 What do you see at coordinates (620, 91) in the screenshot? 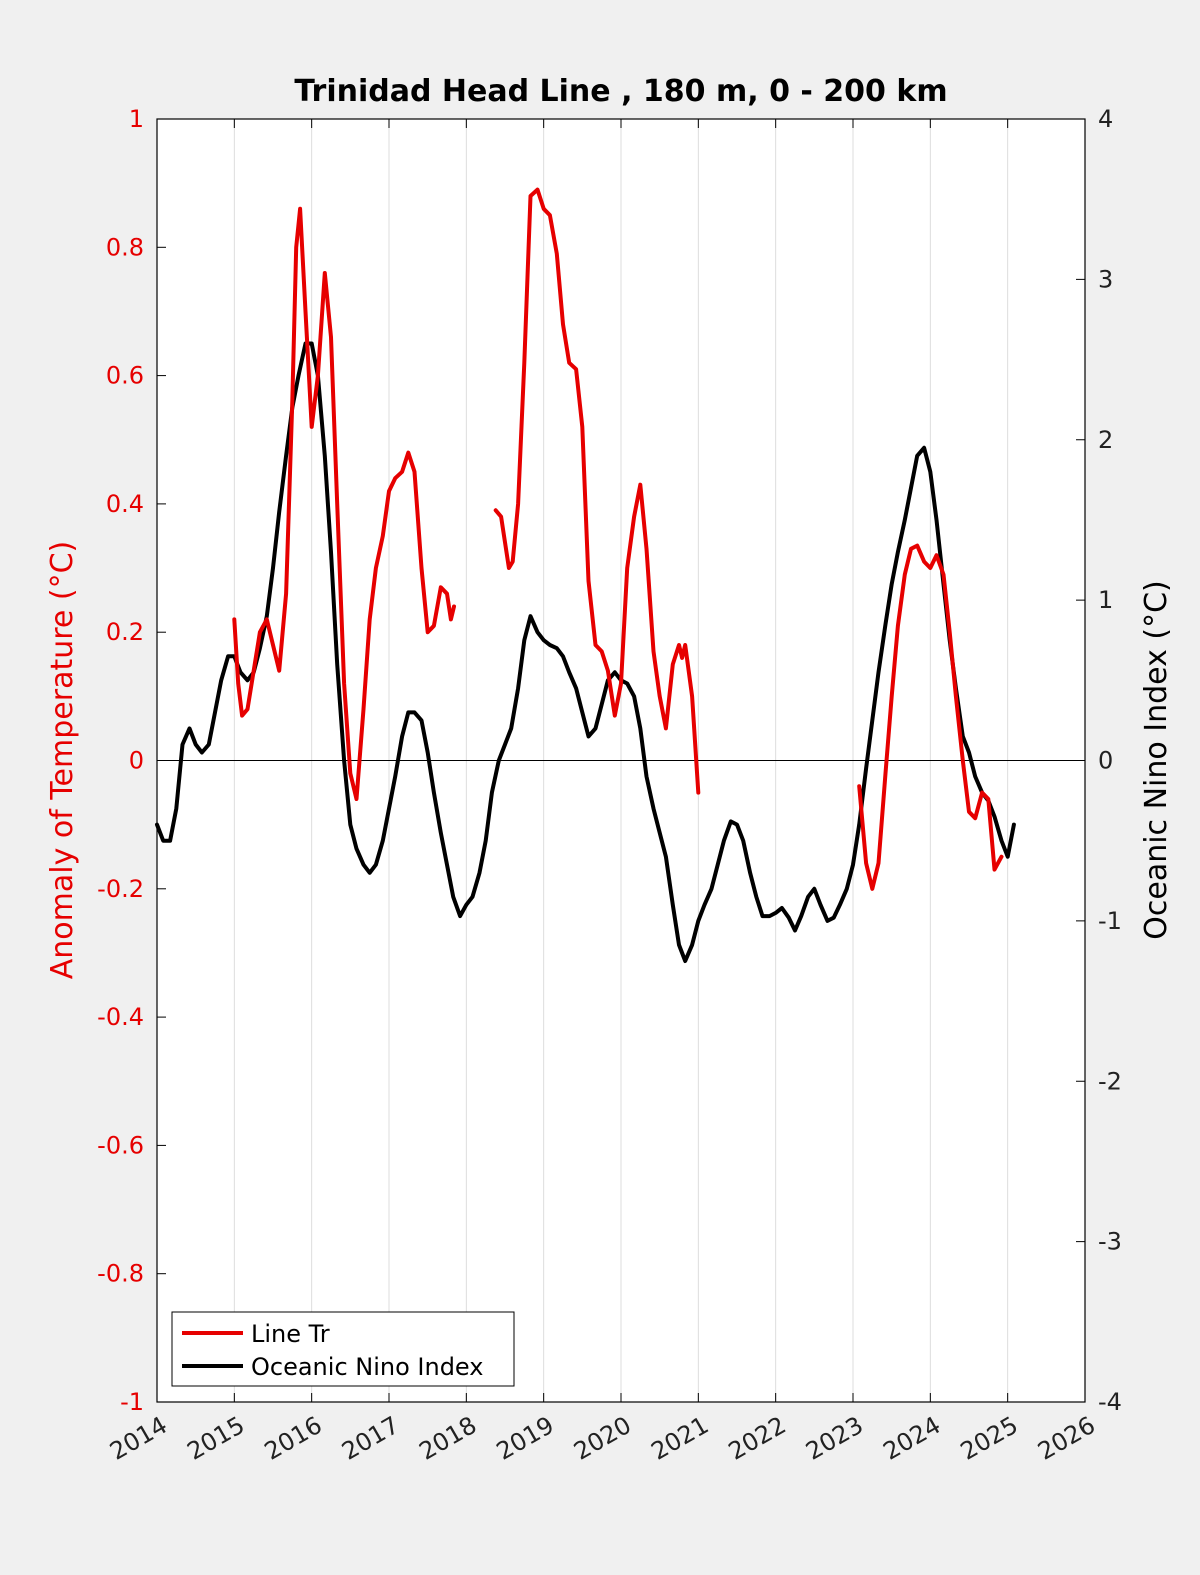
I see `chart-title: Trinidad Head Line , 180 m, 0 - 200 km` at bounding box center [620, 91].